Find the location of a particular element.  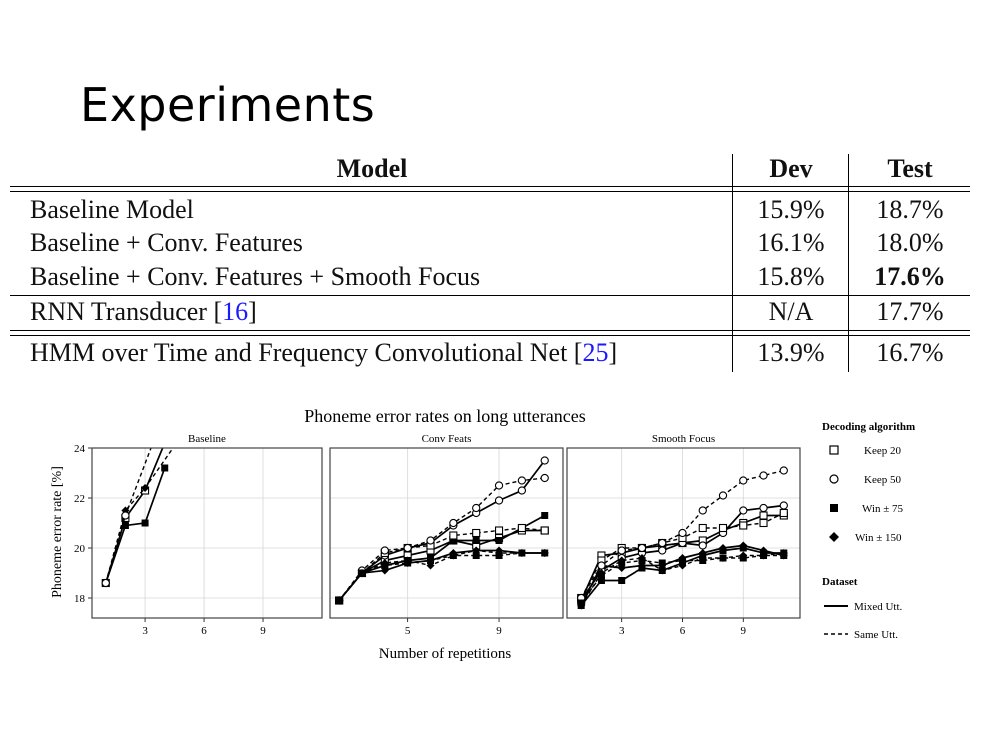

panel-title: Baseline is located at coordinates (207, 439).